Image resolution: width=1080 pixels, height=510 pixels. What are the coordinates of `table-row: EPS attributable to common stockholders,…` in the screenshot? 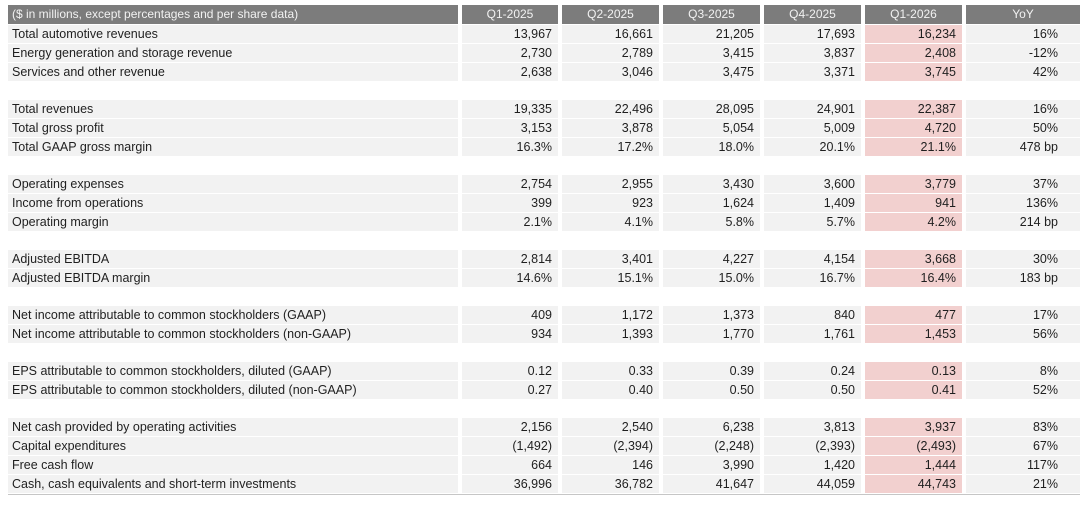 It's located at (544, 390).